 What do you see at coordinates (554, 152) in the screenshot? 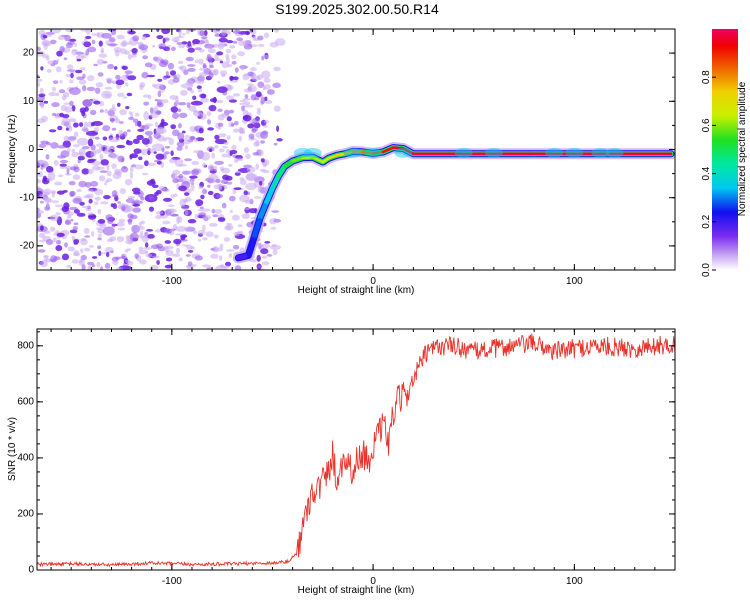
I see `trace-blob` at bounding box center [554, 152].